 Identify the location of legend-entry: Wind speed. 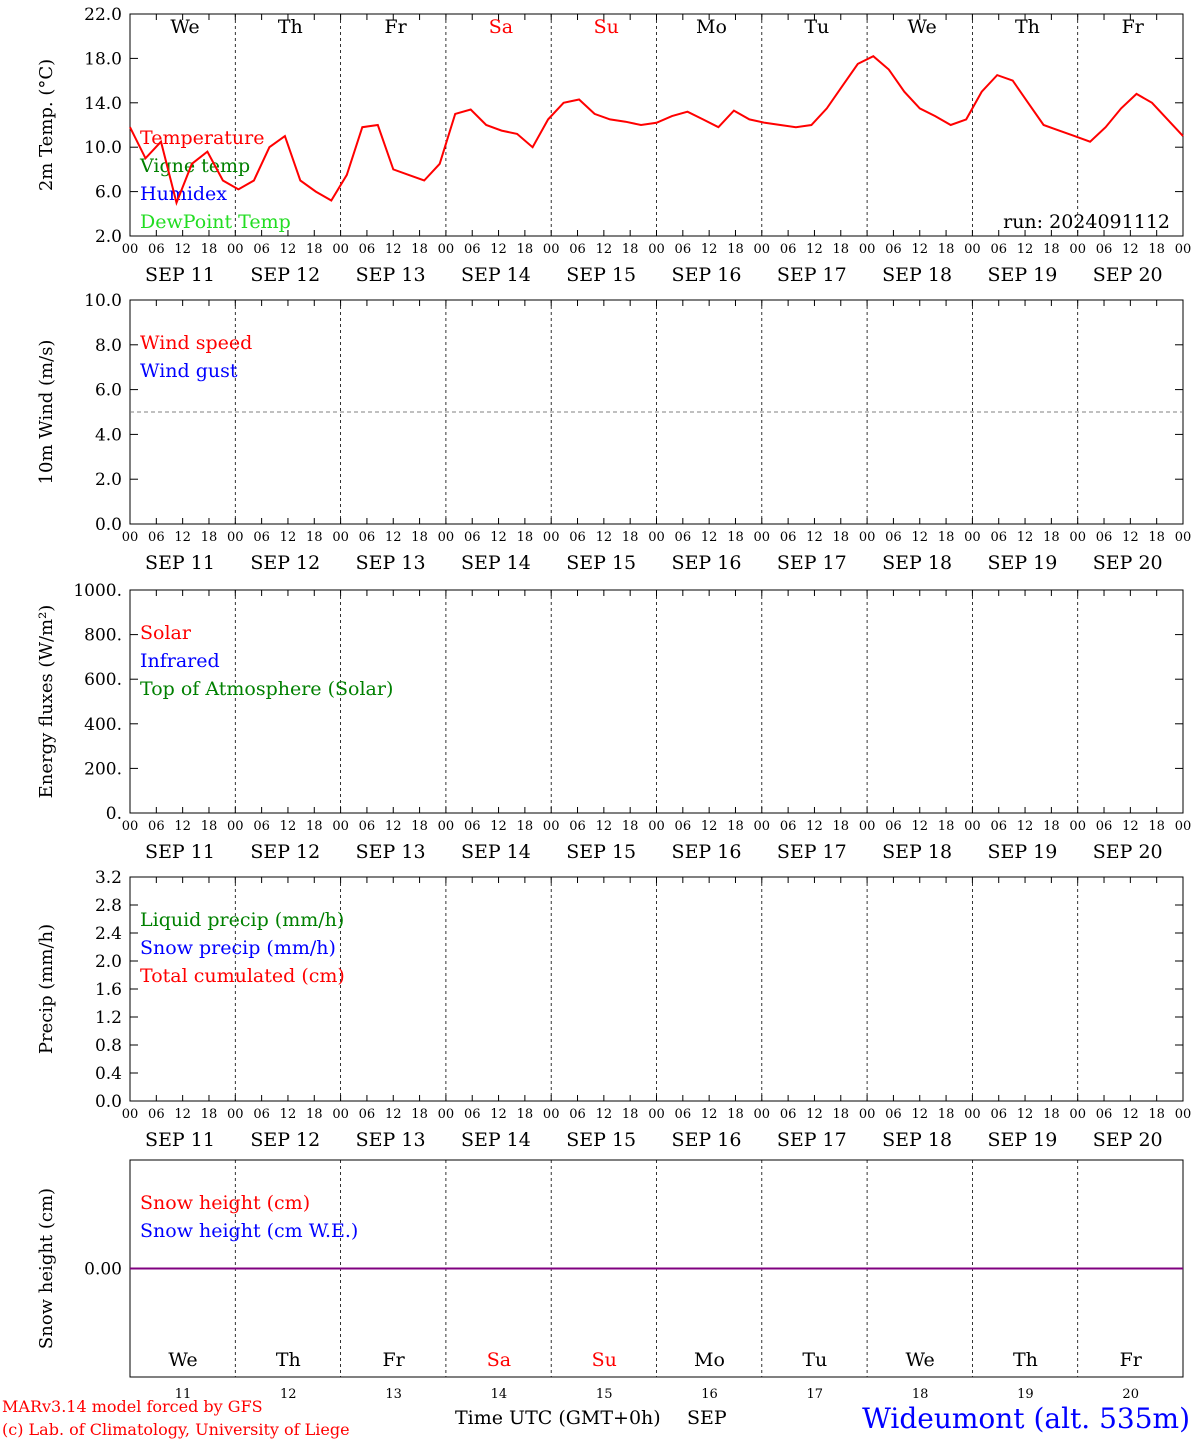
(196, 343).